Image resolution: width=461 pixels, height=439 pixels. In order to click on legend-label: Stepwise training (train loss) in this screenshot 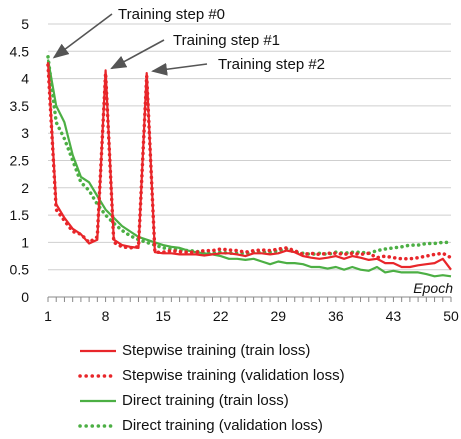, I will do `click(216, 350)`.